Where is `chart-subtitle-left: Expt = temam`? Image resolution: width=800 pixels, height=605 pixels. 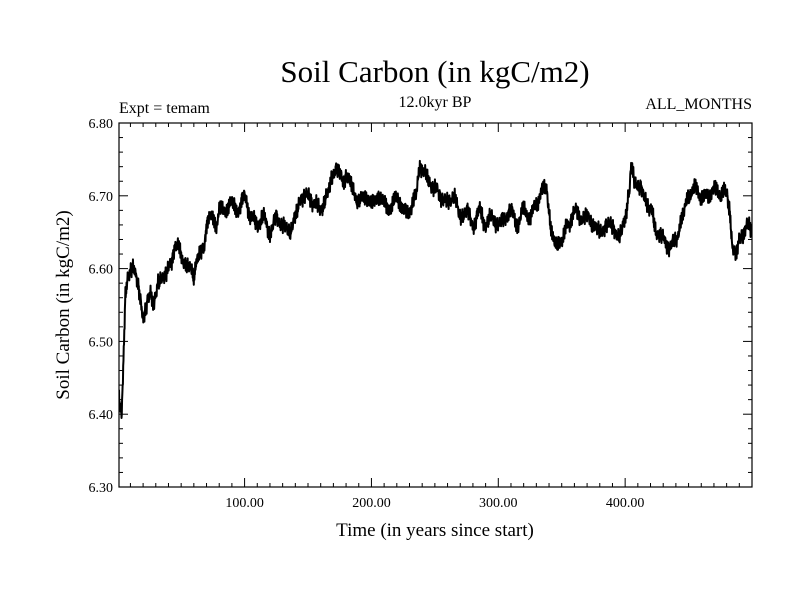 chart-subtitle-left: Expt = temam is located at coordinates (164, 108).